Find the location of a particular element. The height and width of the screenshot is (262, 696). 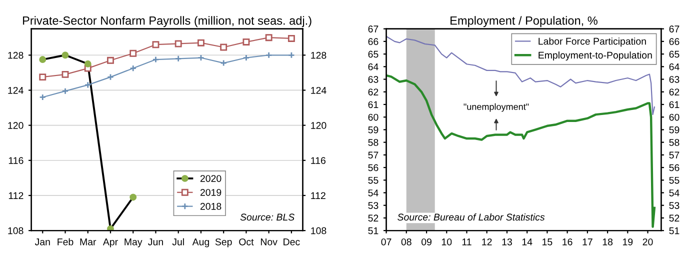

x-tick-label: Nov is located at coordinates (269, 242).